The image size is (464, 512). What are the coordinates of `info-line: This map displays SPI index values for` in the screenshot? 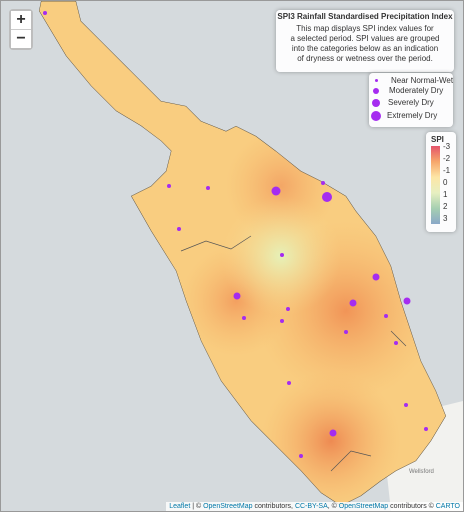 It's located at (365, 28).